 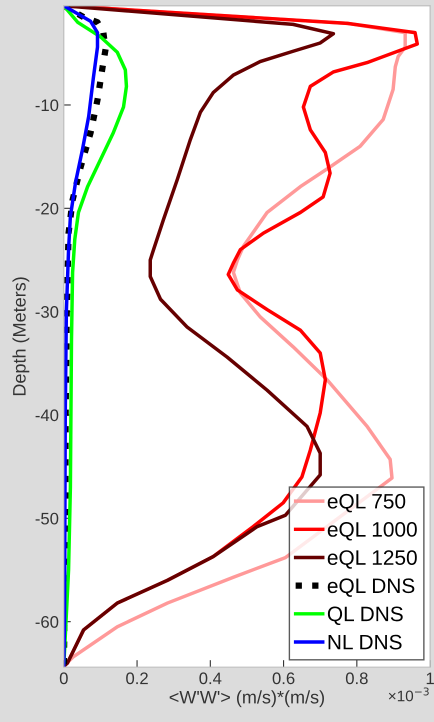 What do you see at coordinates (367, 503) in the screenshot?
I see `legend-label: eQL 750` at bounding box center [367, 503].